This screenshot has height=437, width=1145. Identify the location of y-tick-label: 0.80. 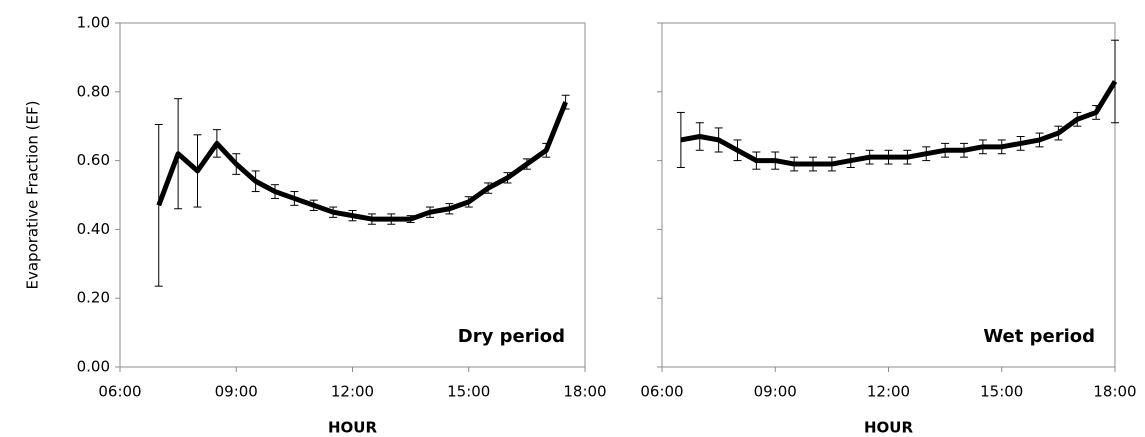
(93, 91).